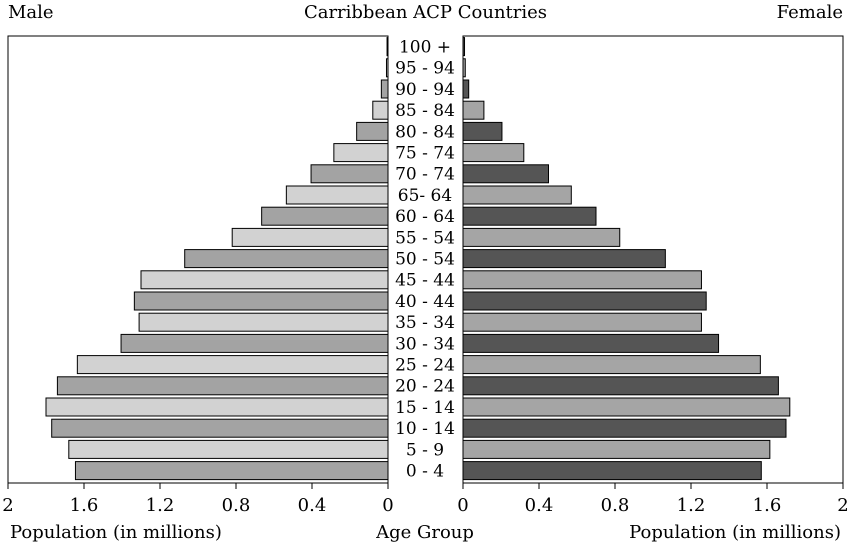 The width and height of the screenshot is (851, 547). What do you see at coordinates (425, 260) in the screenshot?
I see `age-group-label: 50 - 54` at bounding box center [425, 260].